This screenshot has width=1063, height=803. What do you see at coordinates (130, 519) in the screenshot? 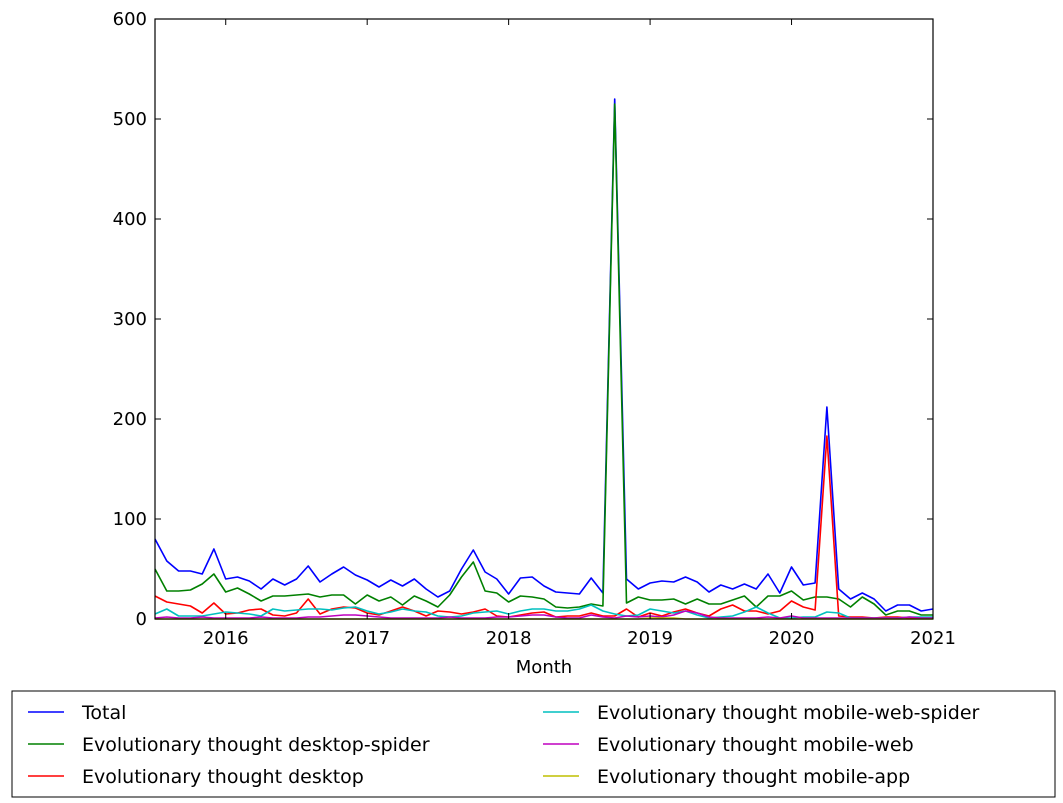
I see `y-tick-label: 100` at bounding box center [130, 519].